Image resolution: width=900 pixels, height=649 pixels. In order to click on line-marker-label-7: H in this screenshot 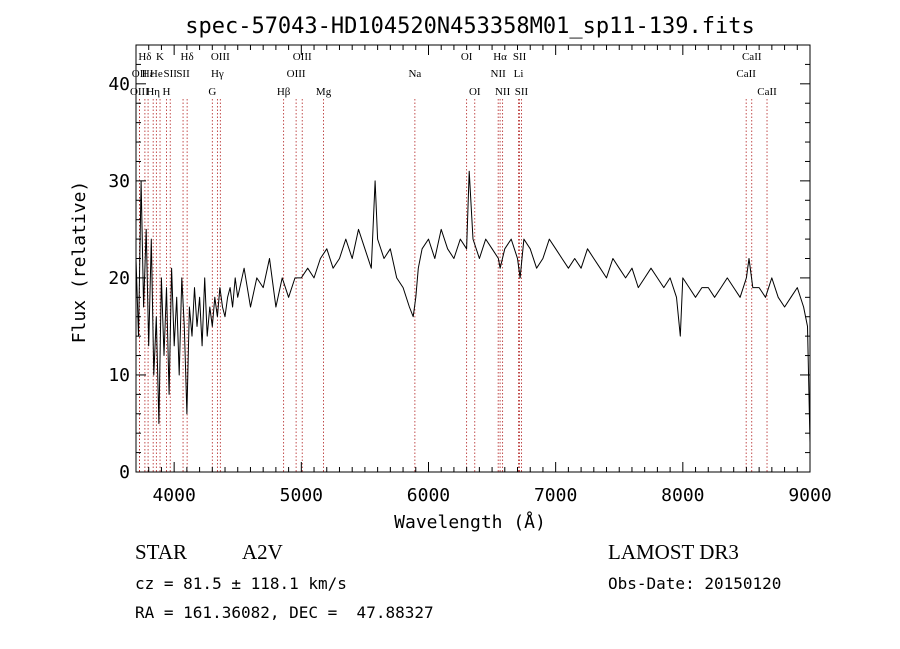, I will do `click(167, 92)`.